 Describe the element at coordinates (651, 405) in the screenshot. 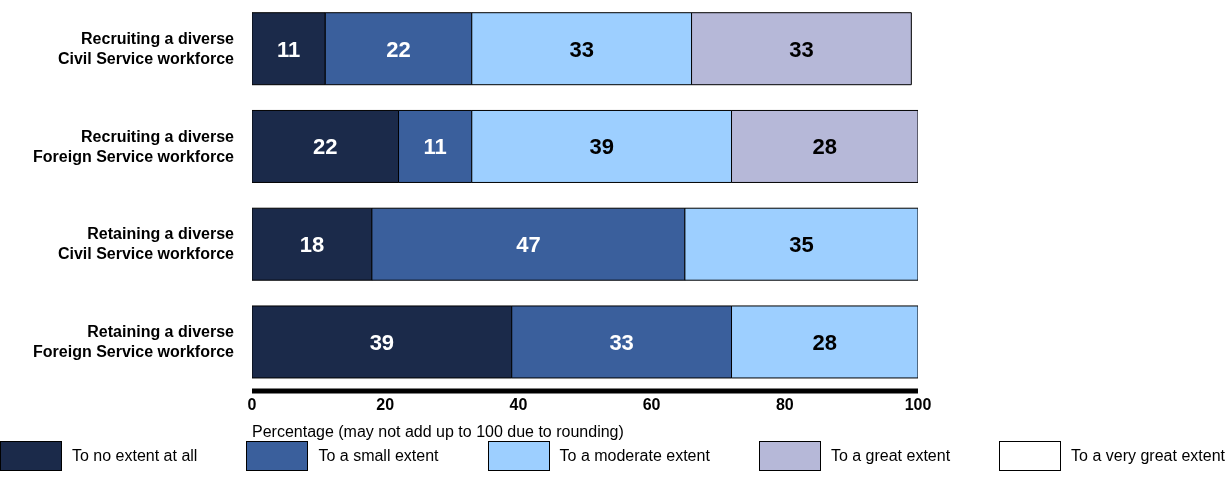

I see `x-tick-label: 60` at that location.